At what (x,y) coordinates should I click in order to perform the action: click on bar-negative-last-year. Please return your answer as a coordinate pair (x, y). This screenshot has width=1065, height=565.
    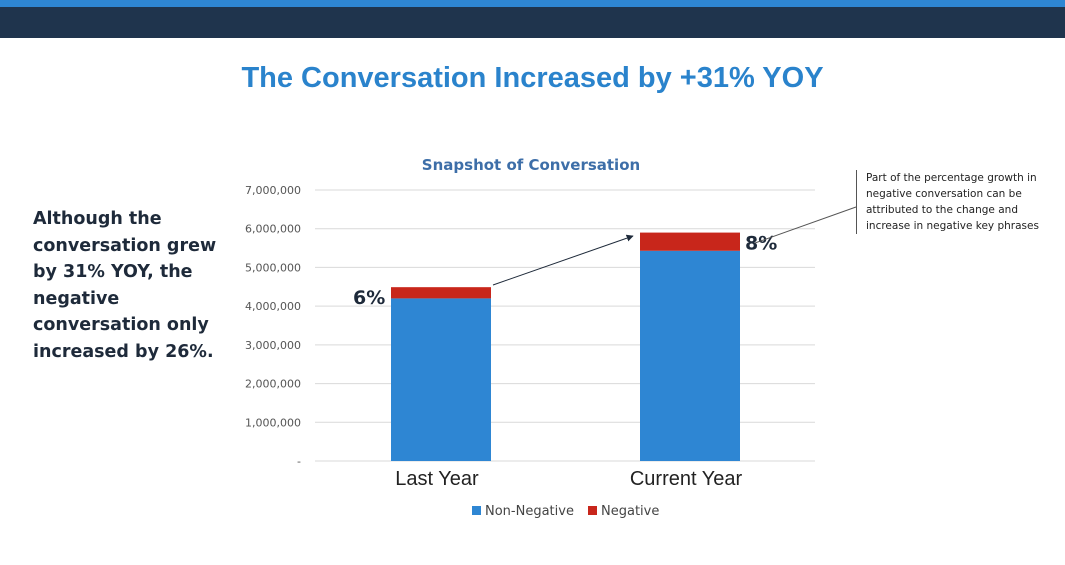
    Looking at the image, I should click on (441, 293).